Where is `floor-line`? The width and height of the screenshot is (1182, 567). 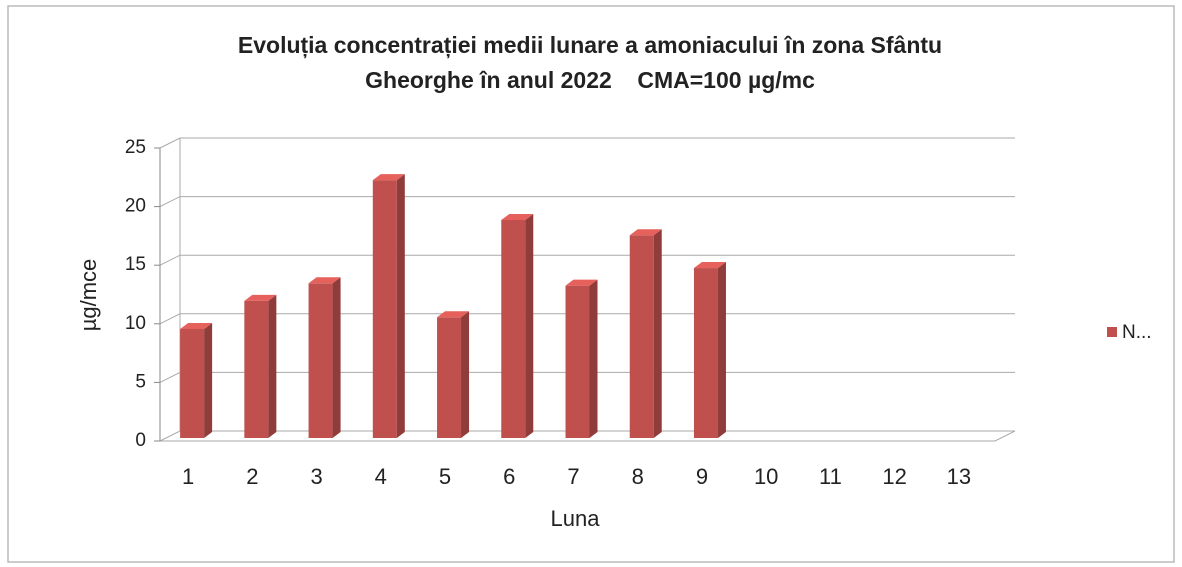 floor-line is located at coordinates (588, 436).